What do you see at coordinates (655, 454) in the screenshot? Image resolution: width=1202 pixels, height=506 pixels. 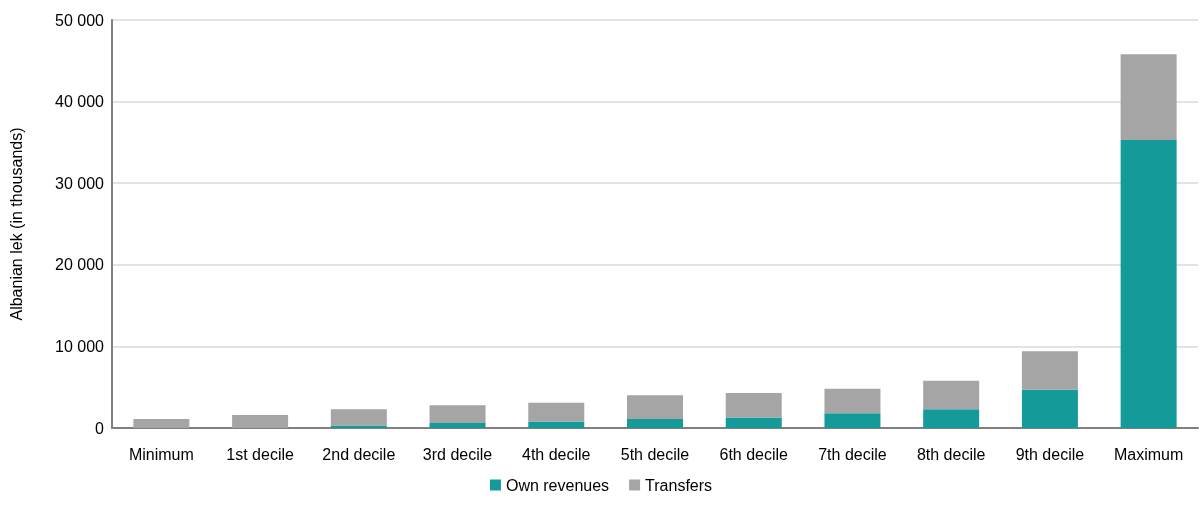 I see `x-tick-label: 5th decile` at bounding box center [655, 454].